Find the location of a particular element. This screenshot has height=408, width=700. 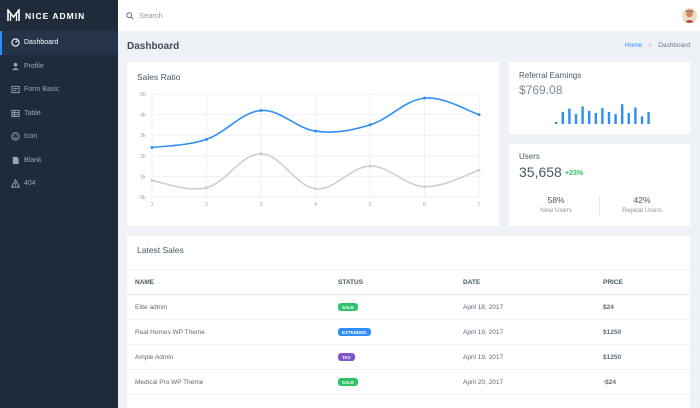

column-header-price: PRICE is located at coordinates (646, 282).